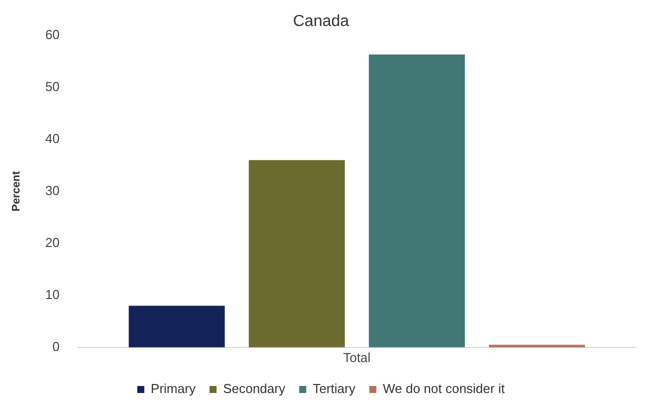 This screenshot has width=646, height=410. Describe the element at coordinates (321, 21) in the screenshot. I see `chart-title: Canada` at that location.